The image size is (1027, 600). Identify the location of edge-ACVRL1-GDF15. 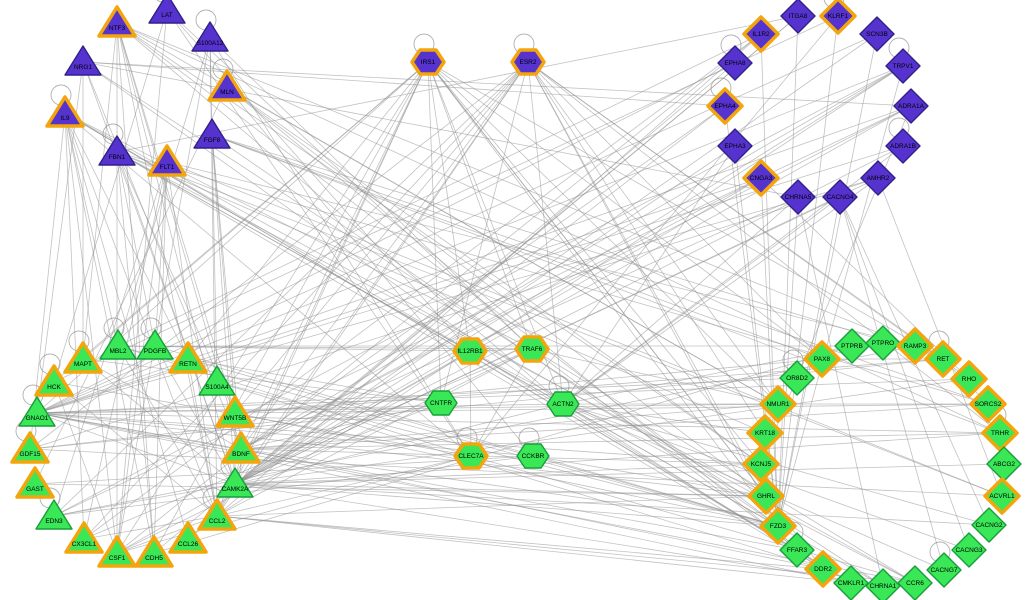
(516, 472).